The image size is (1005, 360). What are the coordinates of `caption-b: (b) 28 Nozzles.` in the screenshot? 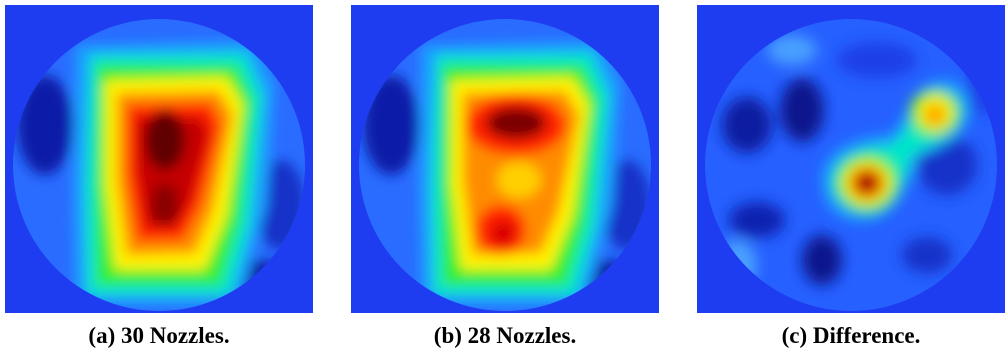 It's located at (505, 335).